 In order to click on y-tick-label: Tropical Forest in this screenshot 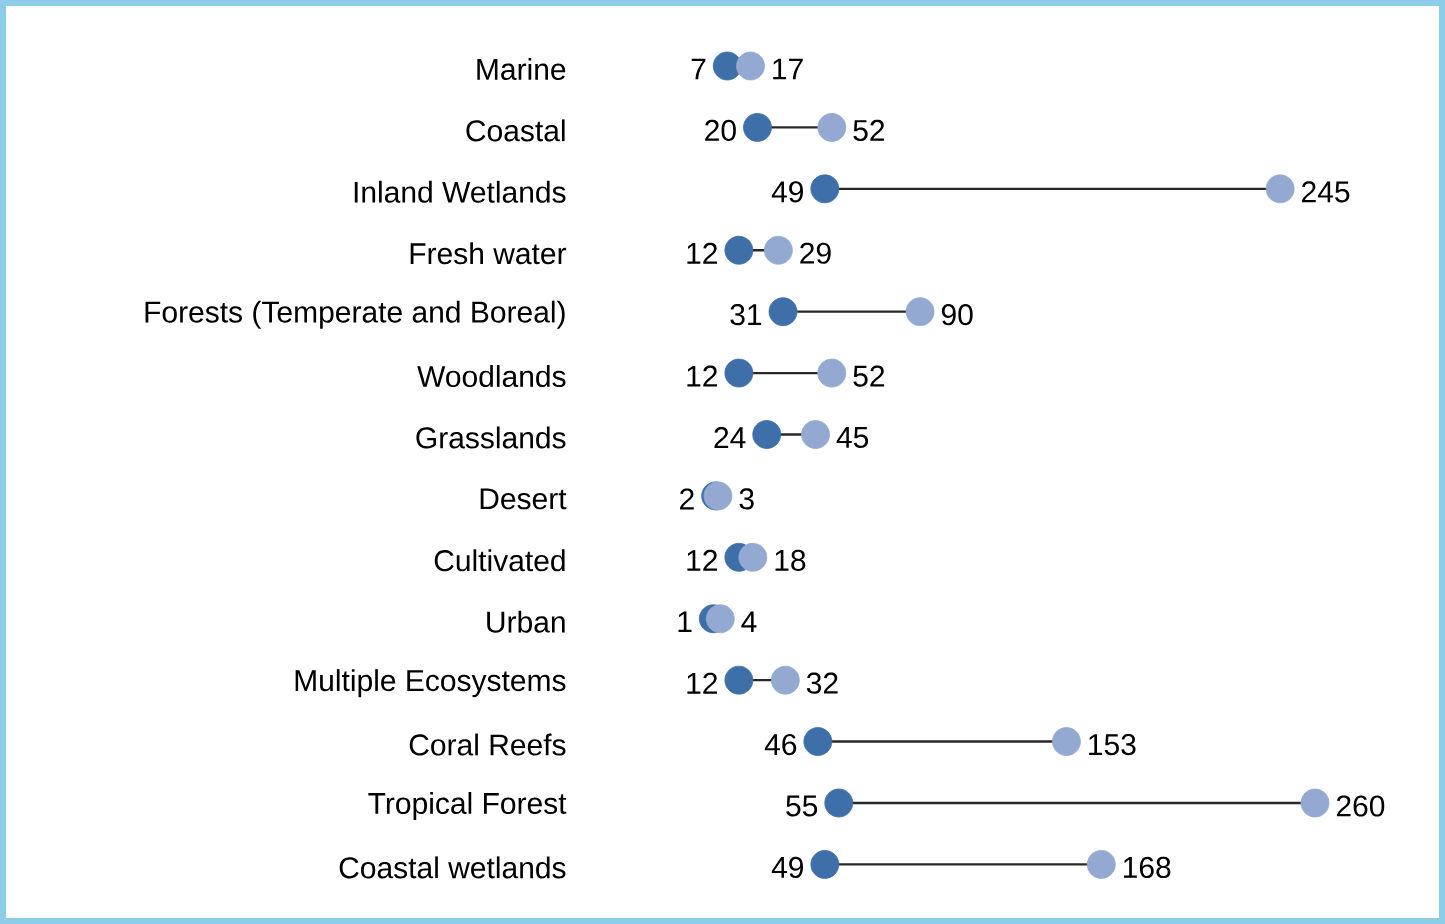, I will do `click(467, 805)`.